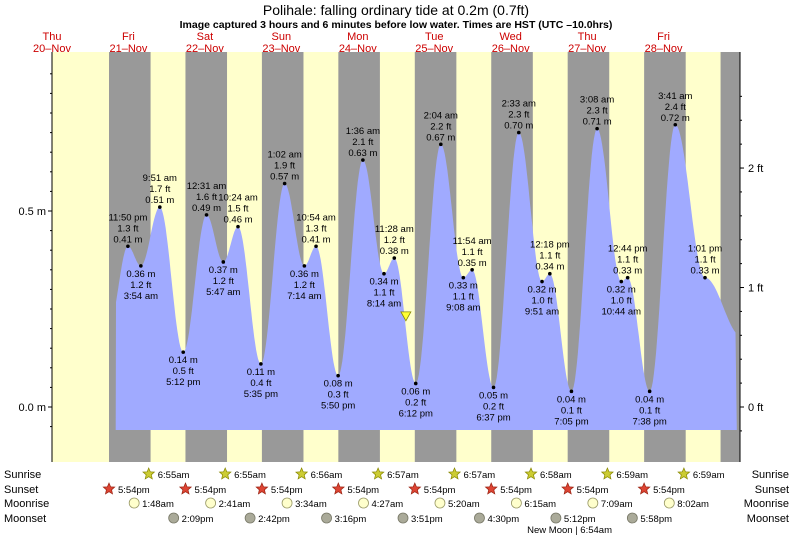  What do you see at coordinates (556, 518) in the screenshot?
I see `moonset-icon` at bounding box center [556, 518].